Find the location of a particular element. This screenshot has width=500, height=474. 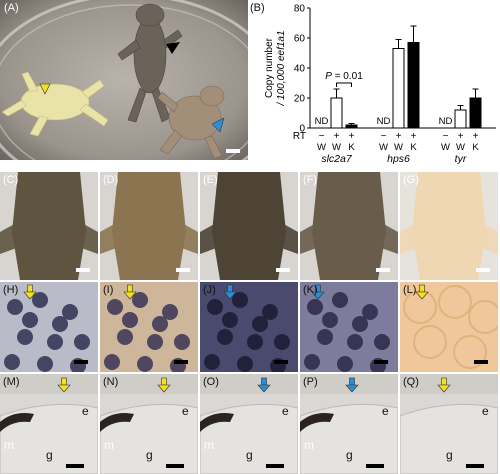

panel-label-e: (E) is located at coordinates (210, 180).